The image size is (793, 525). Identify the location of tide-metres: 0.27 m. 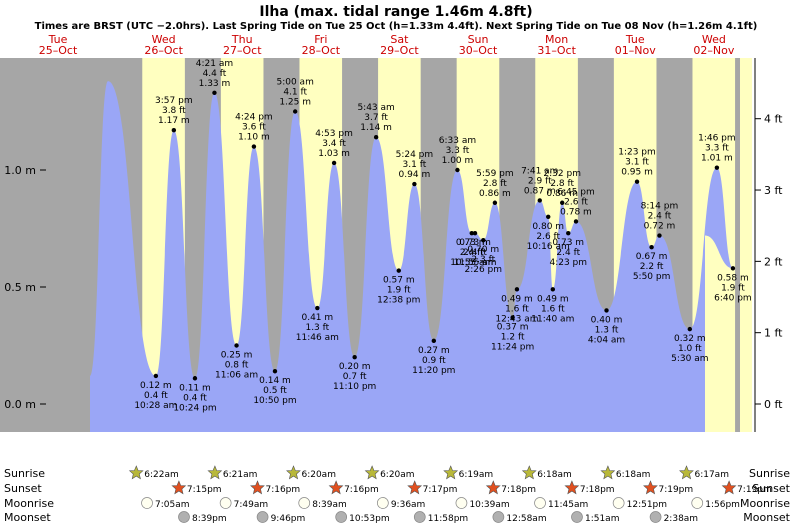
(434, 351).